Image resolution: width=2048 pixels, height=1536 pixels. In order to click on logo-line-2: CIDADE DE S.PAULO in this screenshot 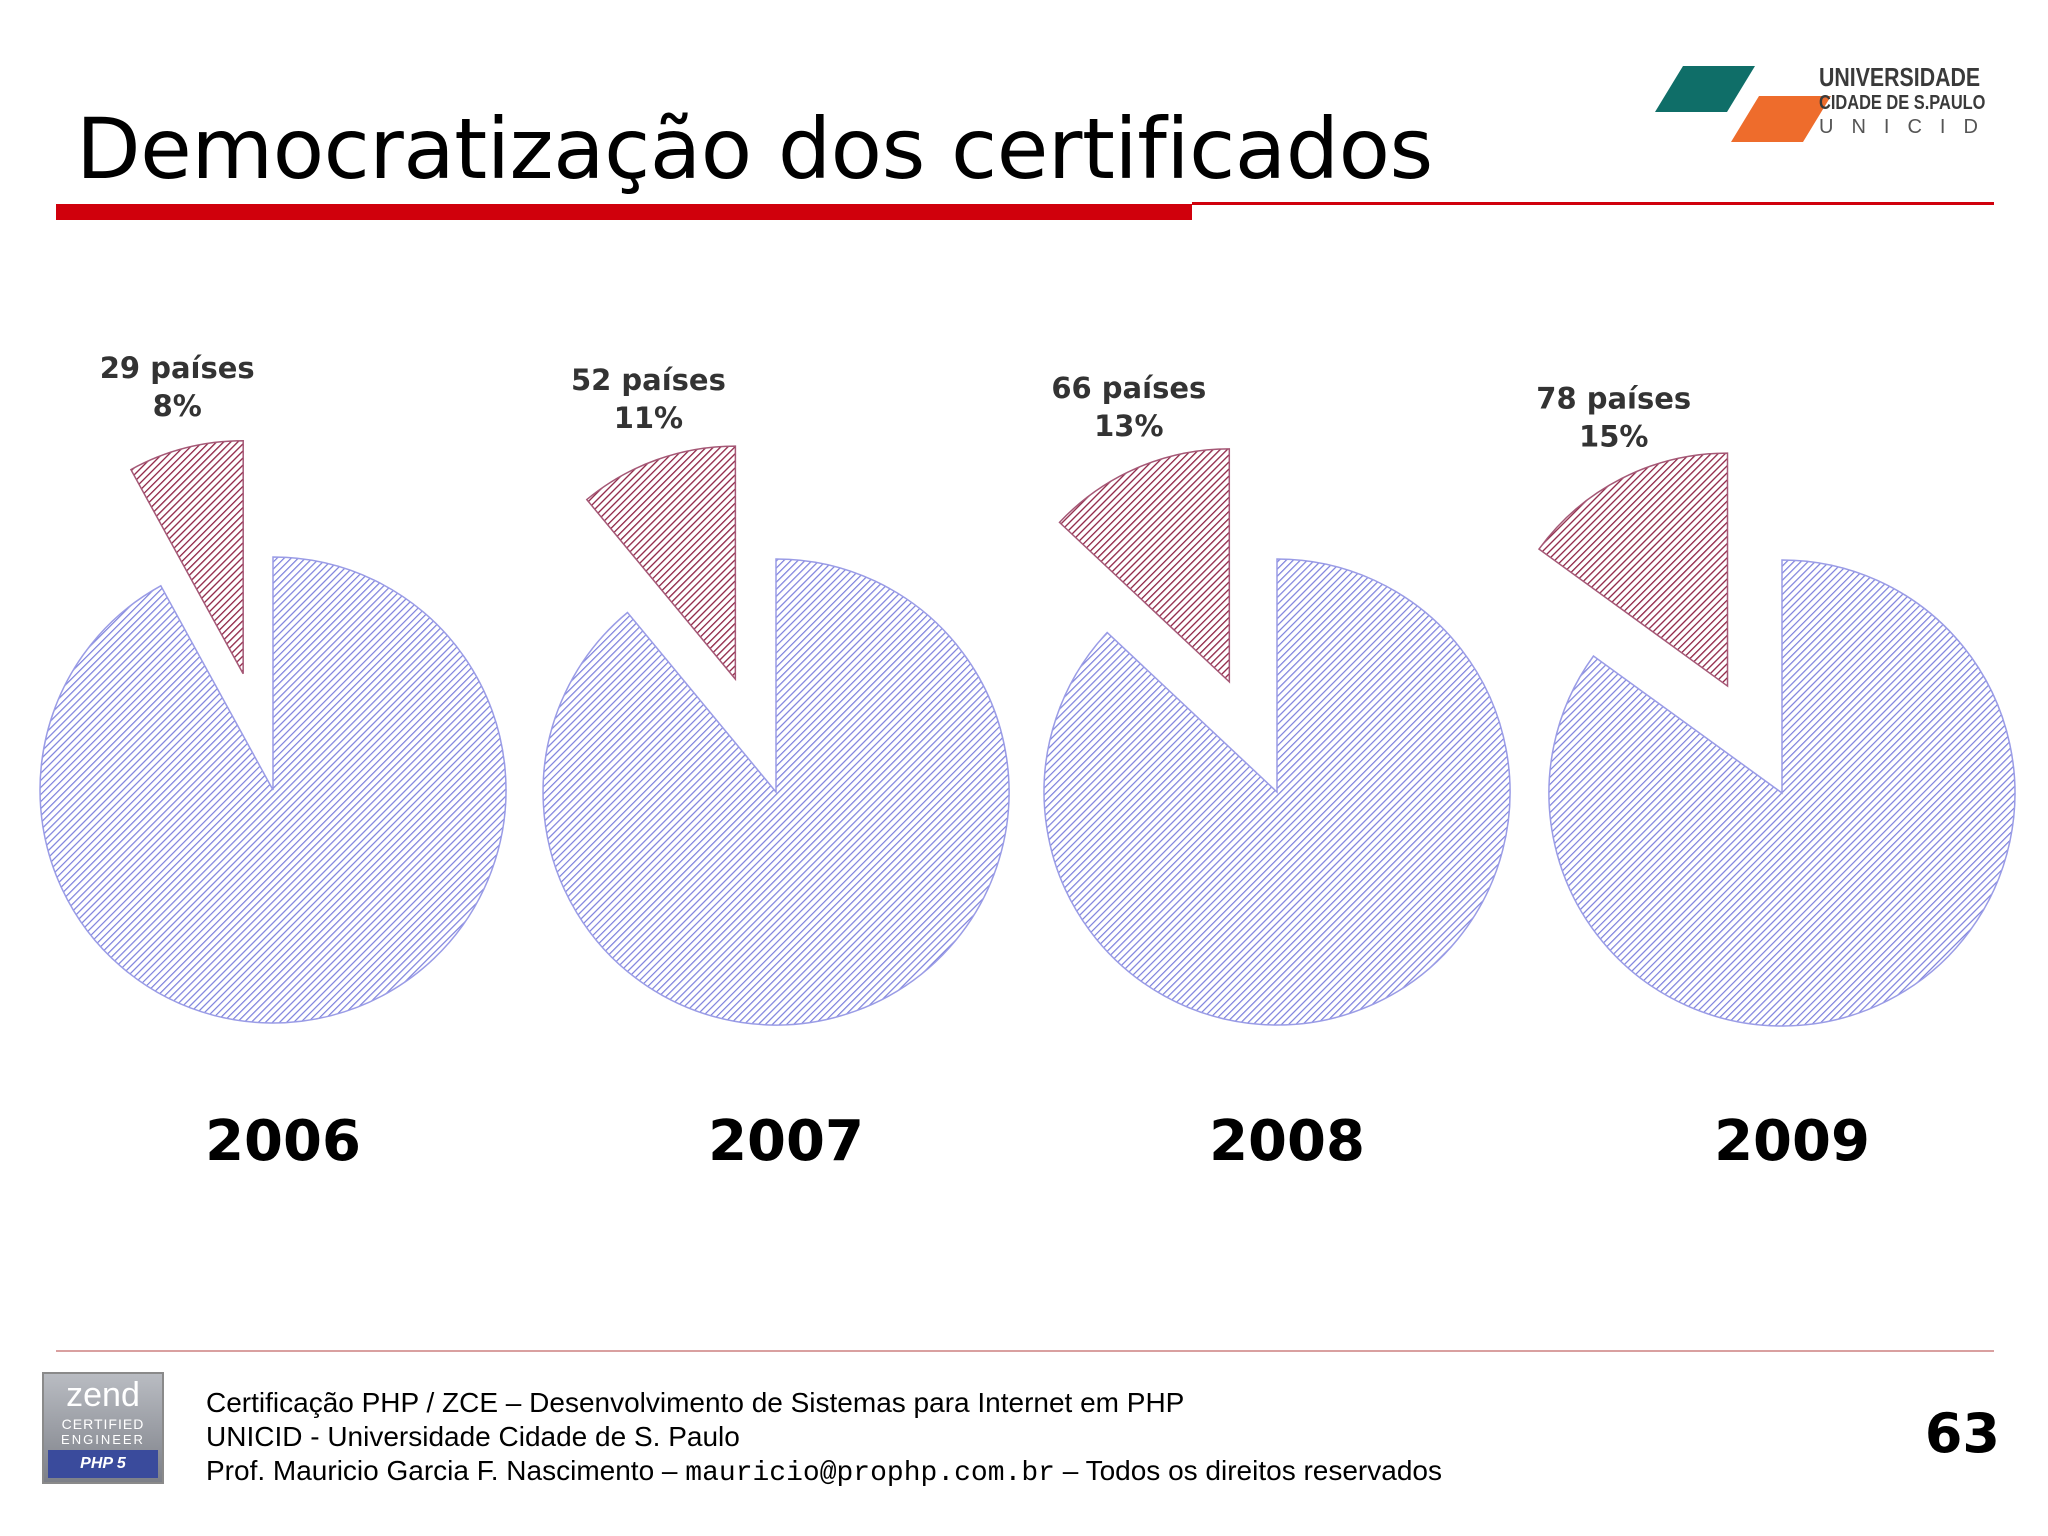, I will do `click(1902, 103)`.